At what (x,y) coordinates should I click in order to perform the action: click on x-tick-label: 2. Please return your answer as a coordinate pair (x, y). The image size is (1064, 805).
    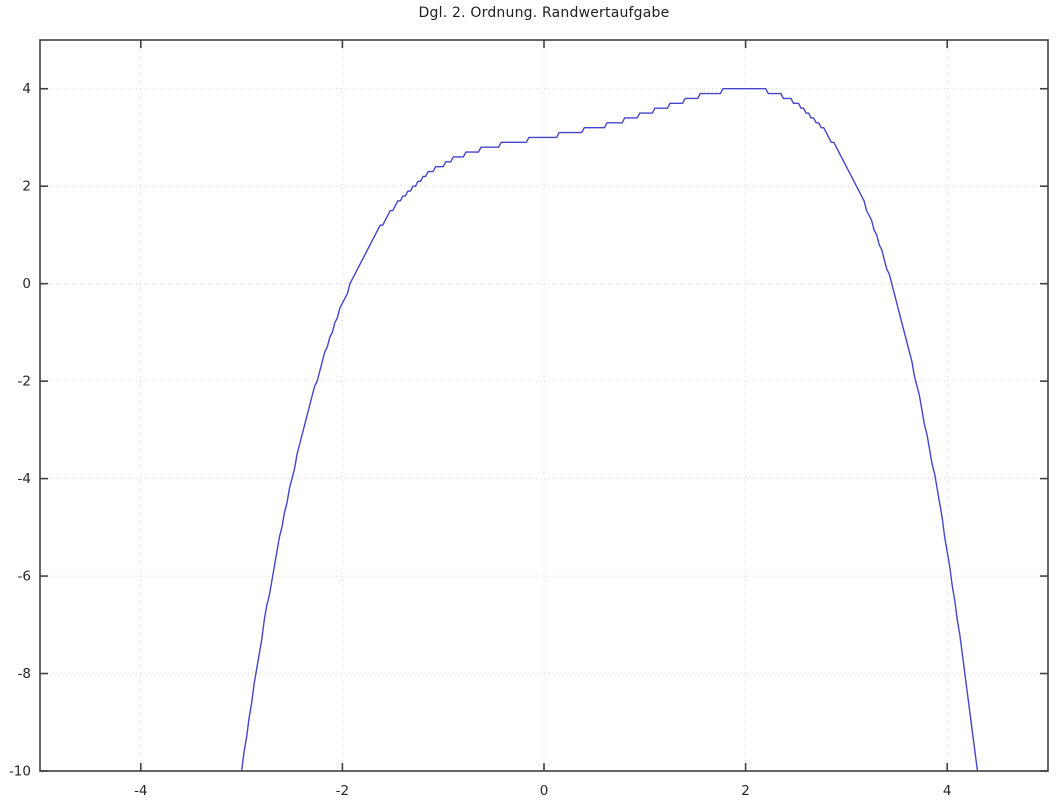
    Looking at the image, I should click on (745, 791).